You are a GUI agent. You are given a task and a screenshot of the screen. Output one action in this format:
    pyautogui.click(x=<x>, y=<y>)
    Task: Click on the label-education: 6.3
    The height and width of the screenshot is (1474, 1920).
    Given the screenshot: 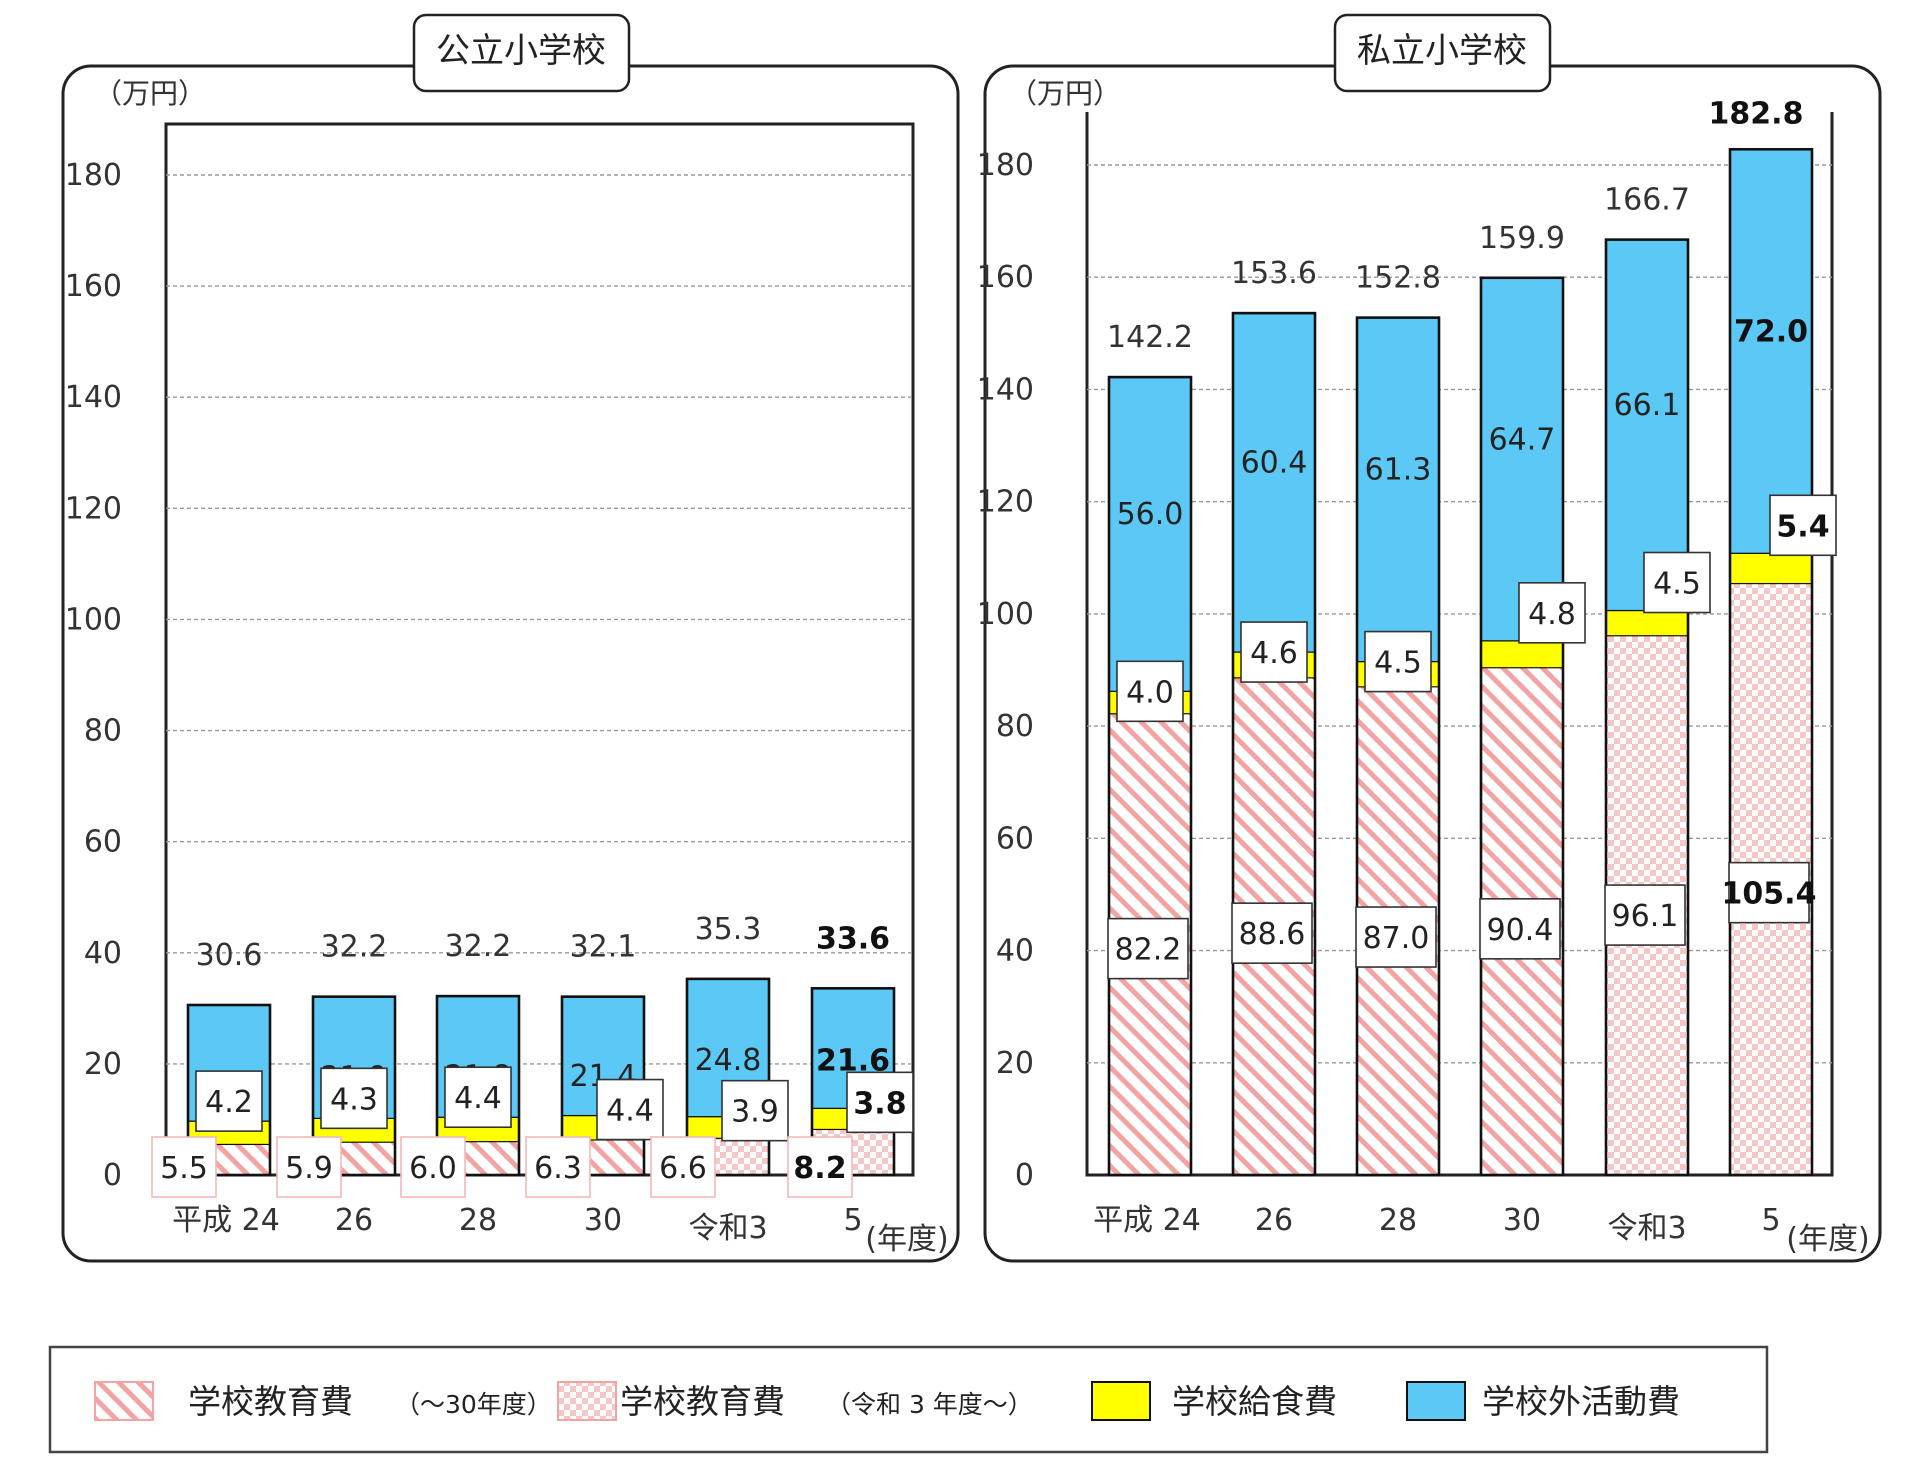 What is the action you would take?
    pyautogui.click(x=558, y=1168)
    